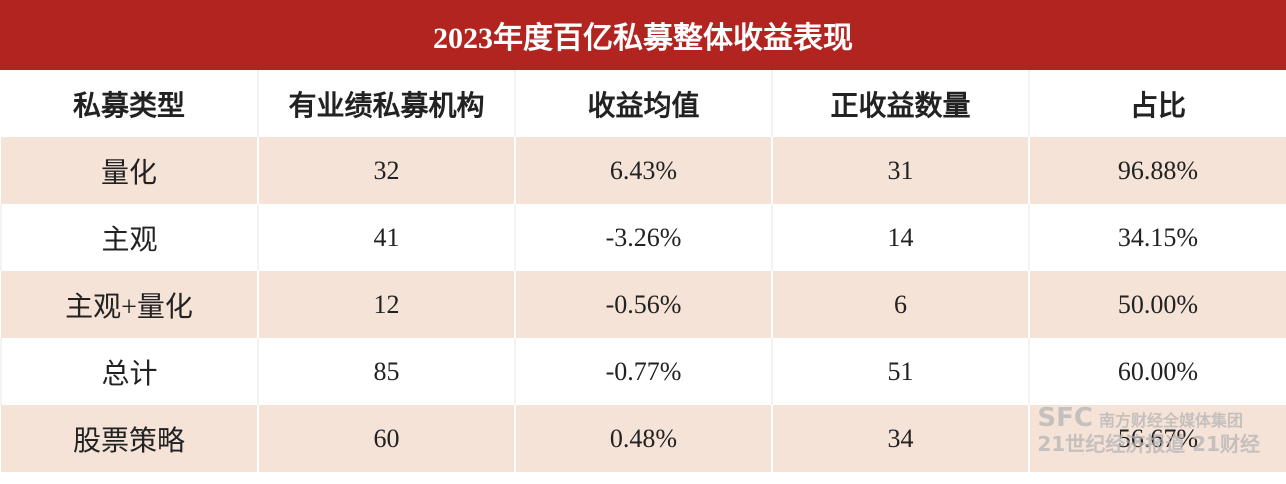 The width and height of the screenshot is (1286, 484). What do you see at coordinates (129, 103) in the screenshot?
I see `column-header: 私募类型` at bounding box center [129, 103].